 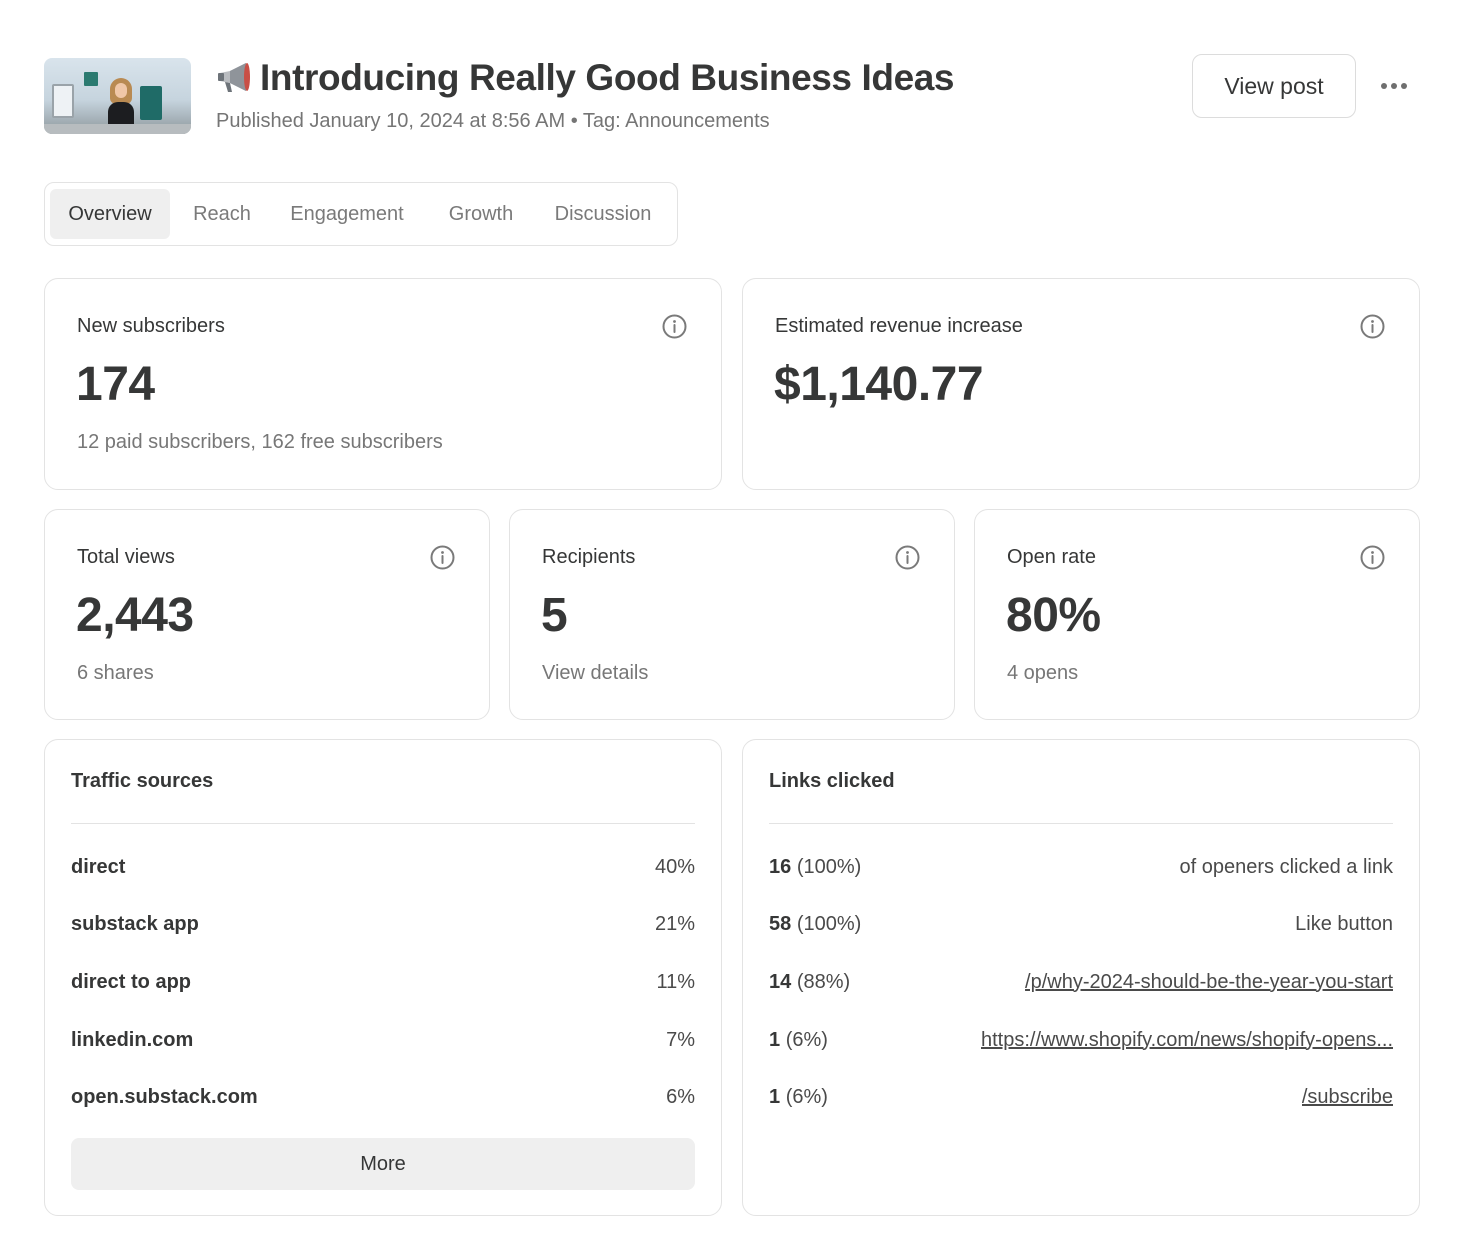 What do you see at coordinates (1043, 673) in the screenshot?
I see `card-subtext: 4 opens` at bounding box center [1043, 673].